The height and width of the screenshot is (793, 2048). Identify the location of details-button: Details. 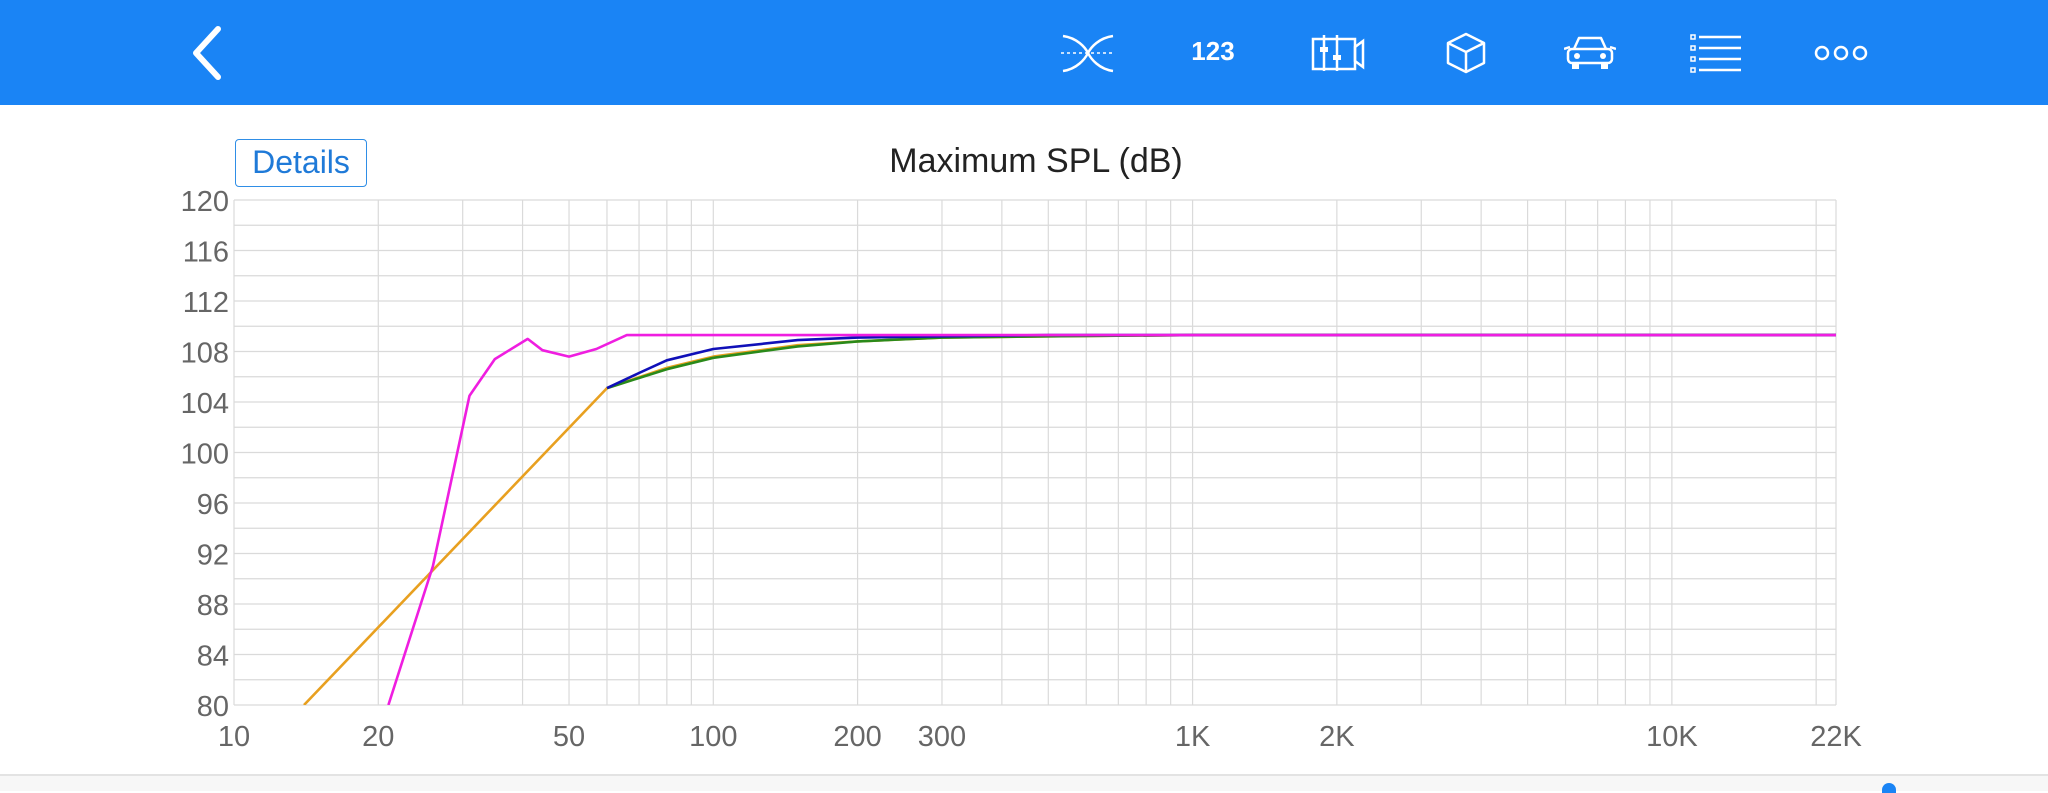
(301, 163).